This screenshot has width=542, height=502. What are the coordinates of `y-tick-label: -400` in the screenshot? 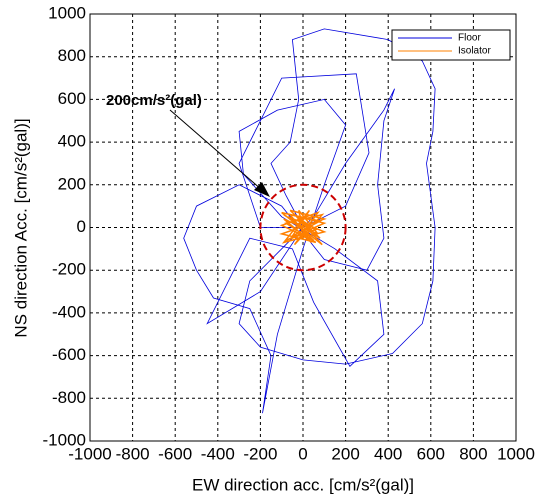 It's located at (69, 311).